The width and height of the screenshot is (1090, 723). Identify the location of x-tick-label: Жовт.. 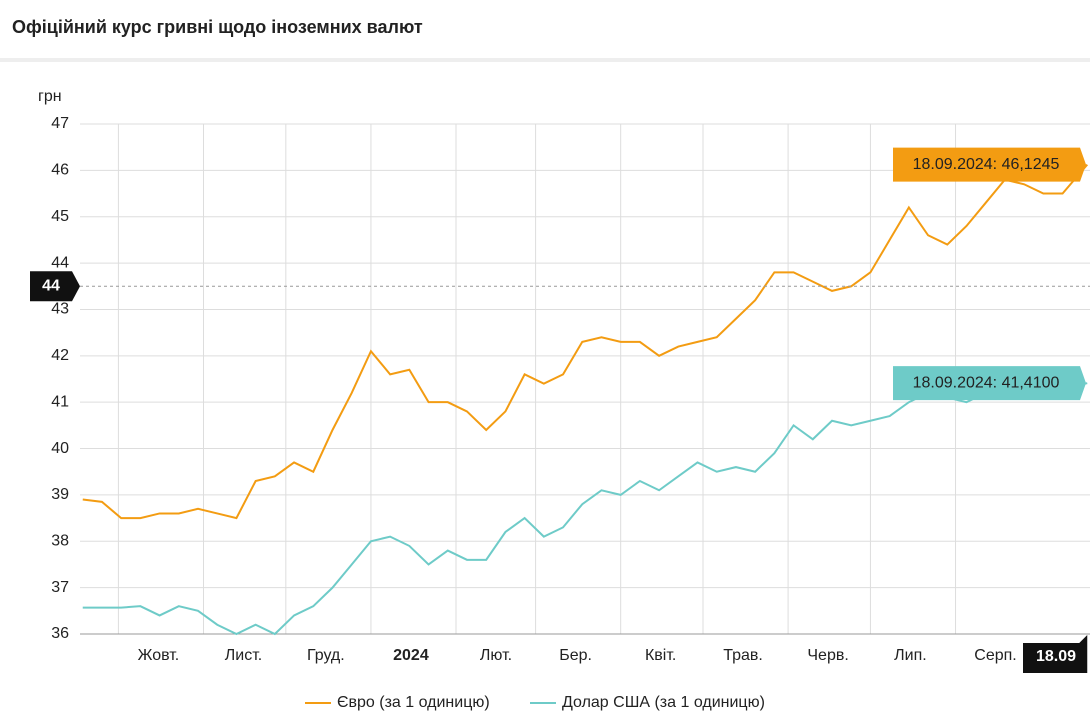
(159, 655).